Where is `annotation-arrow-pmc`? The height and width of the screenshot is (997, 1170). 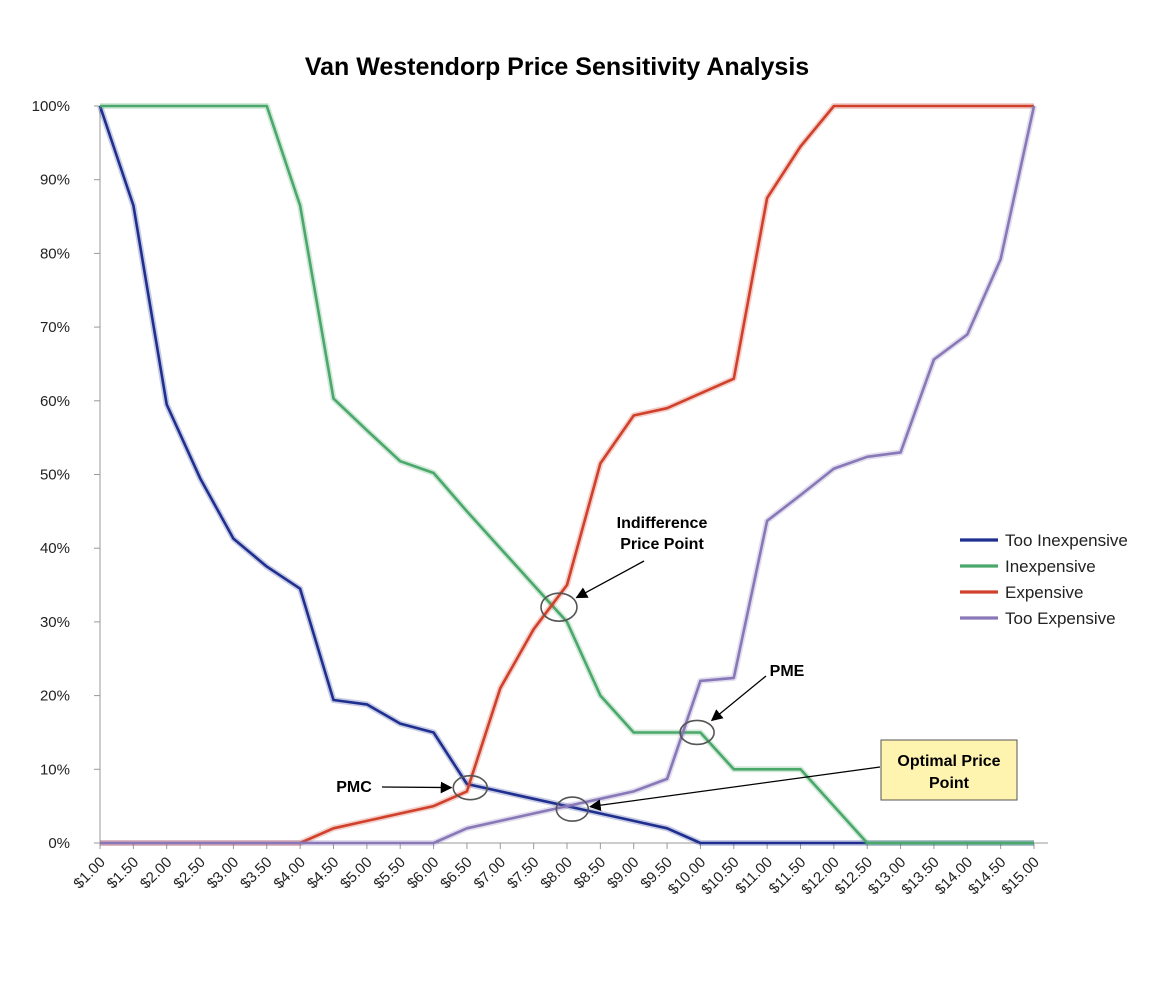
annotation-arrow-pmc is located at coordinates (417, 787).